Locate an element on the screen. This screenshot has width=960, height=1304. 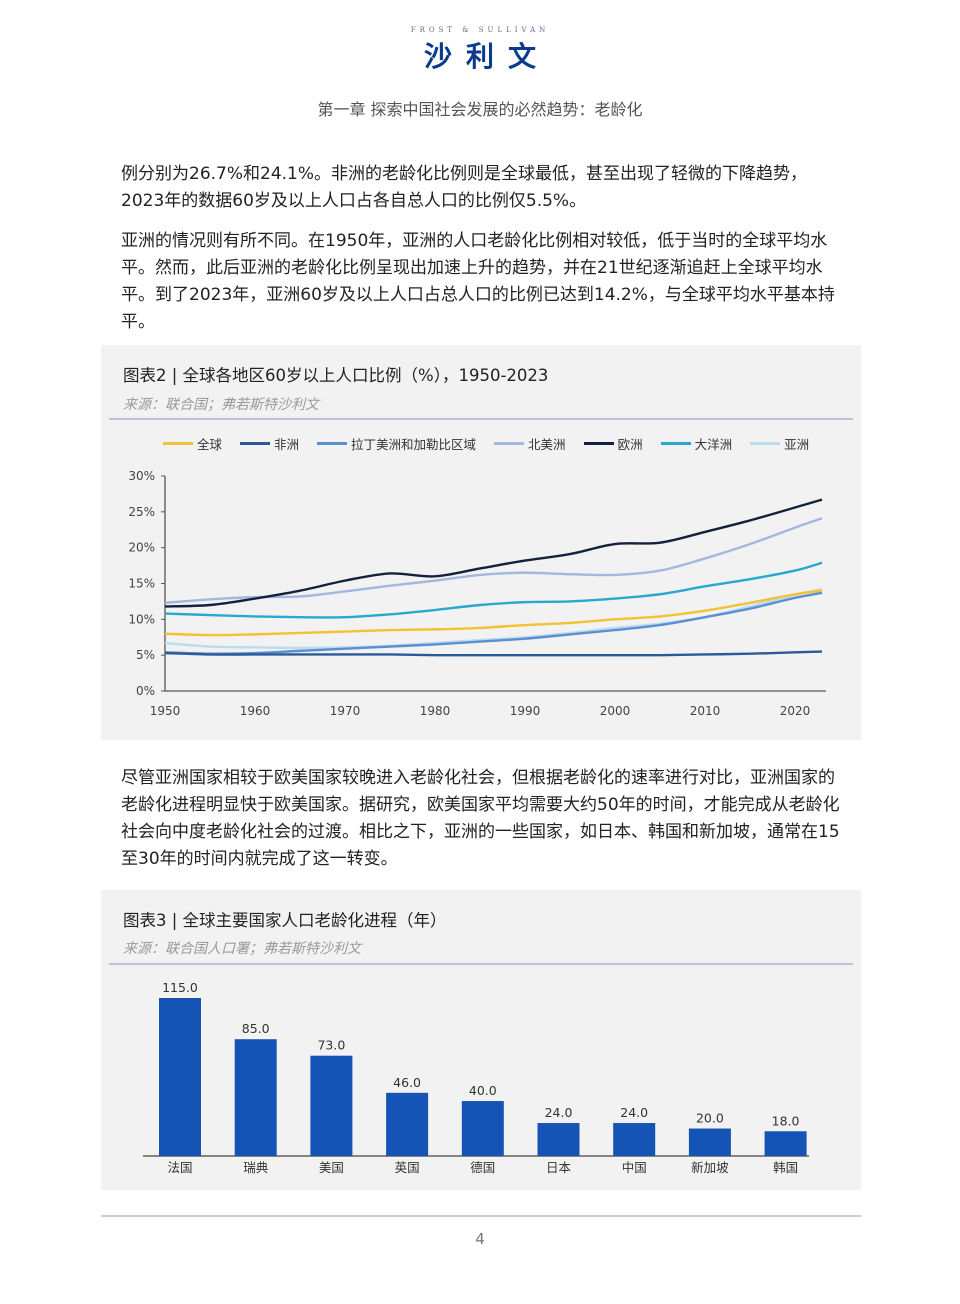
footer-divider is located at coordinates (481, 1216).